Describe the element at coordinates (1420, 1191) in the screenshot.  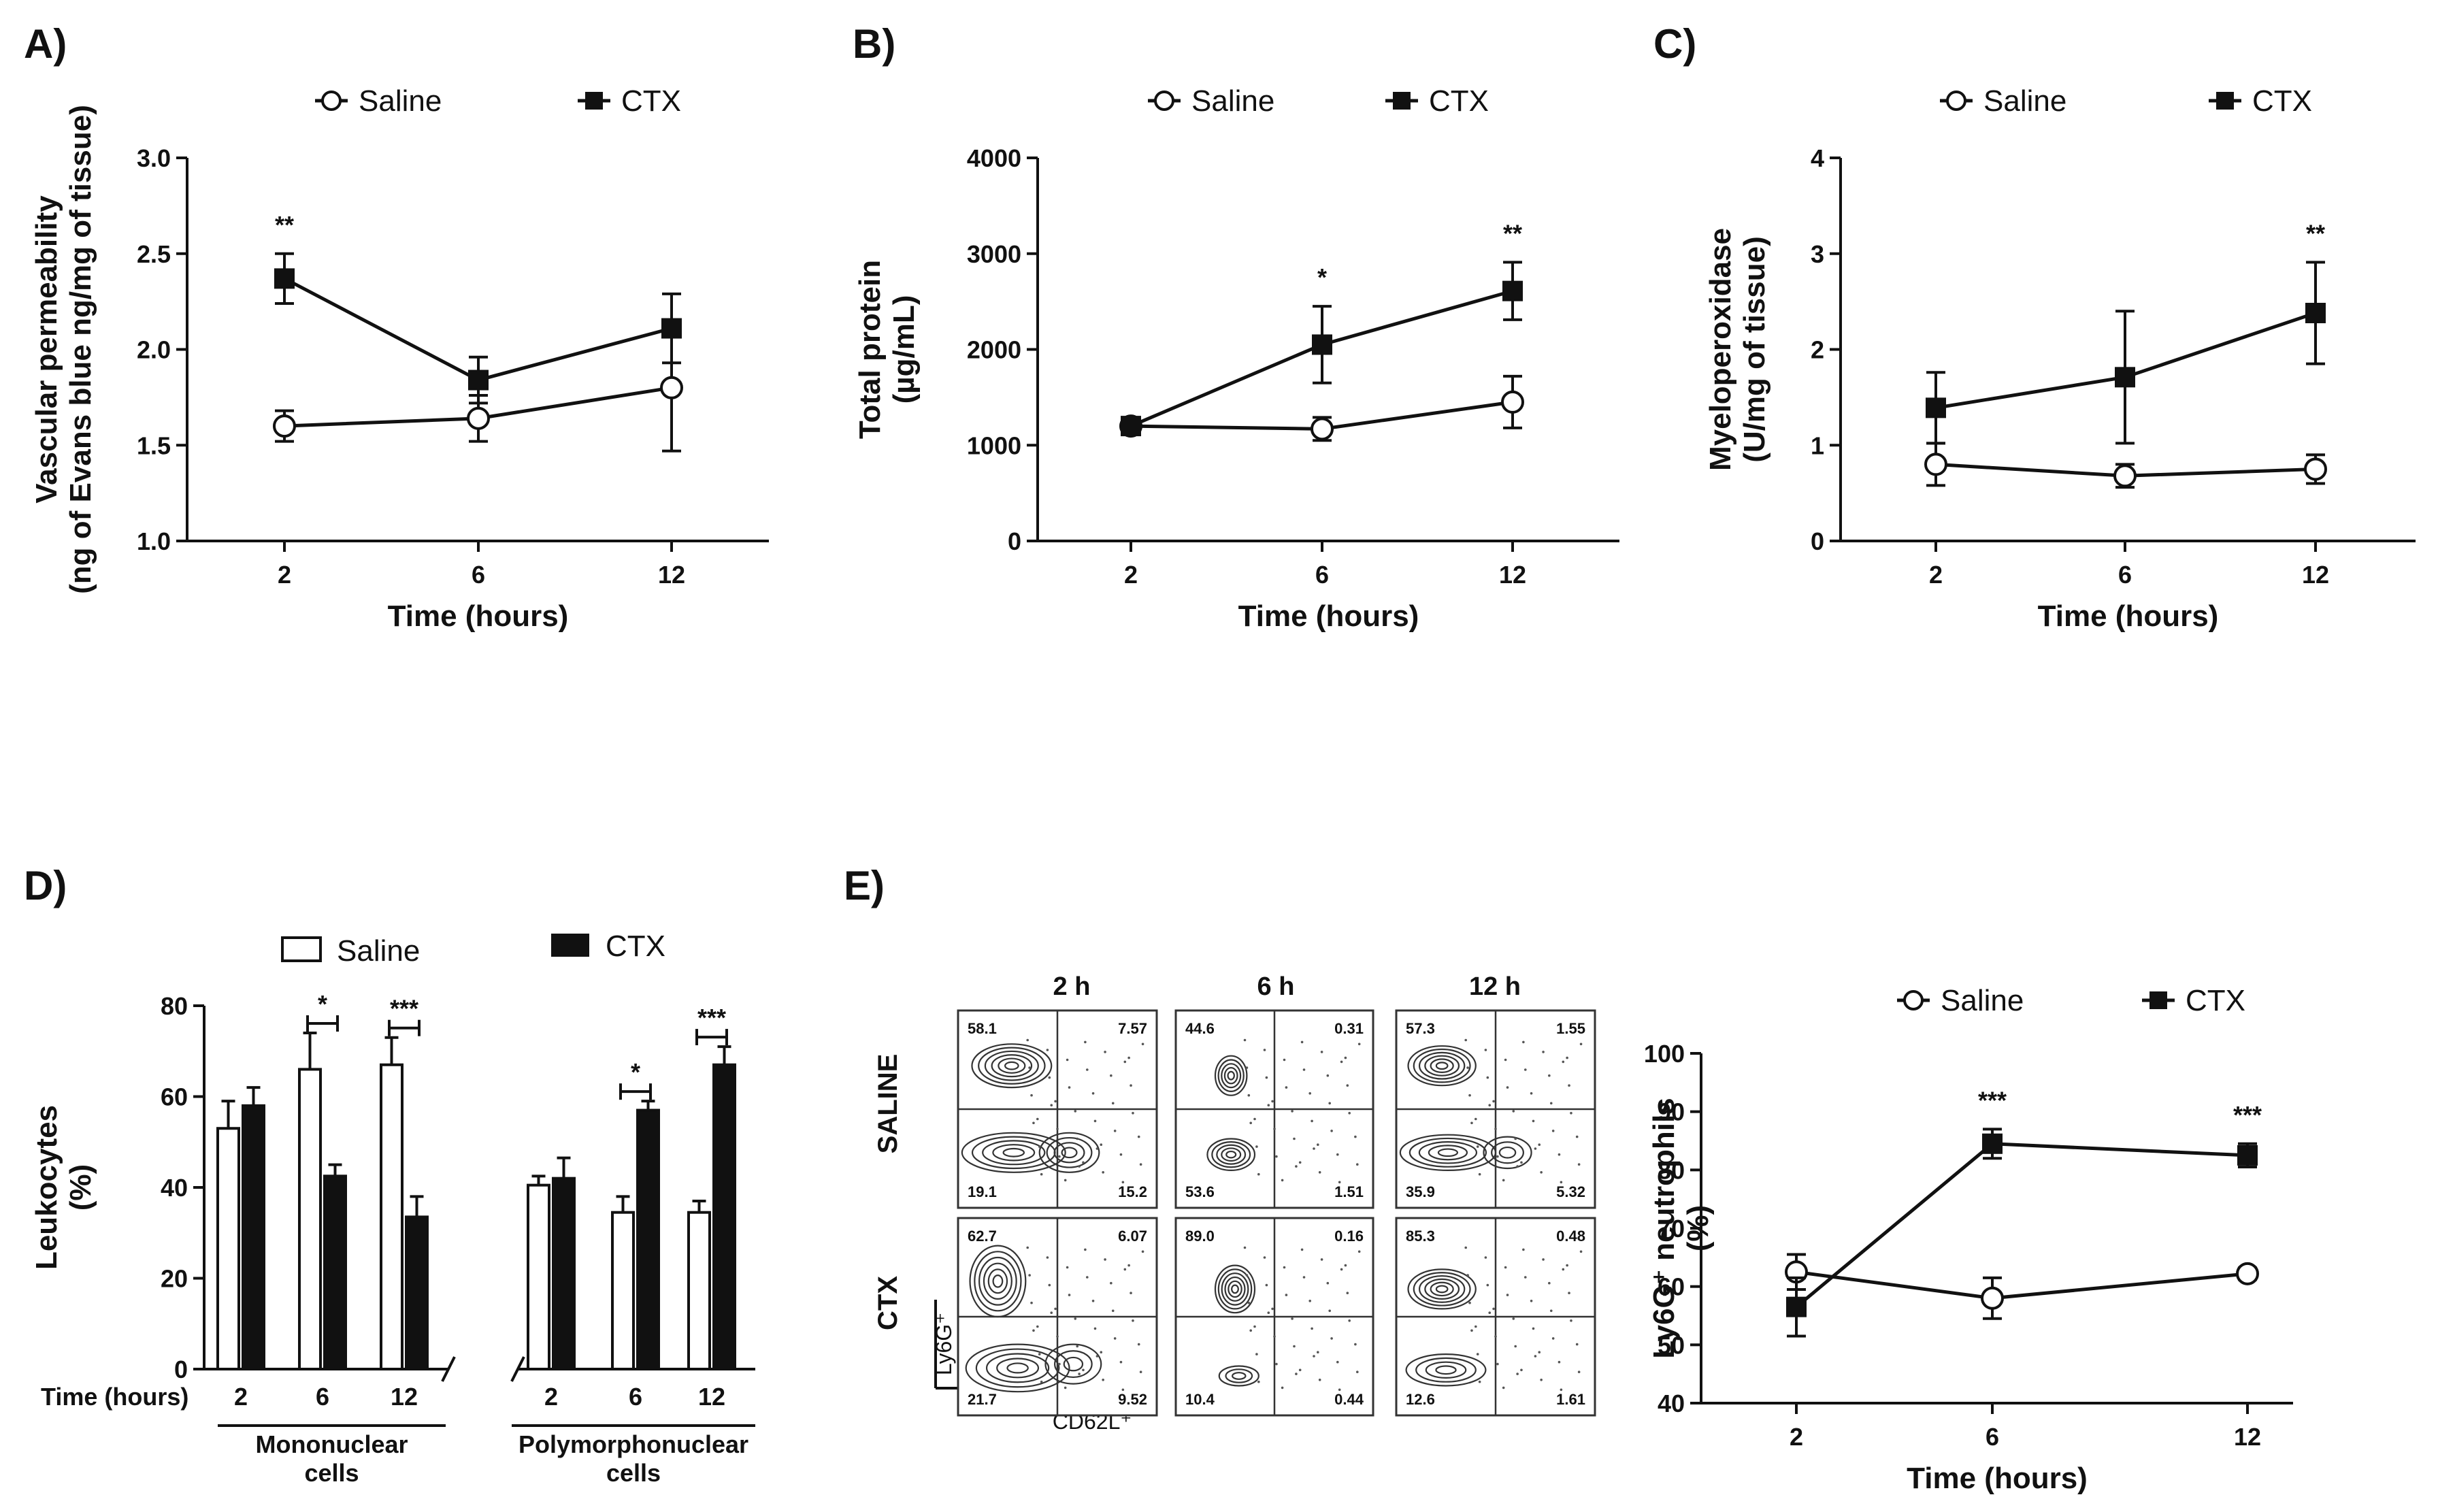
I see `quadrant-value-ll: 35.9` at that location.